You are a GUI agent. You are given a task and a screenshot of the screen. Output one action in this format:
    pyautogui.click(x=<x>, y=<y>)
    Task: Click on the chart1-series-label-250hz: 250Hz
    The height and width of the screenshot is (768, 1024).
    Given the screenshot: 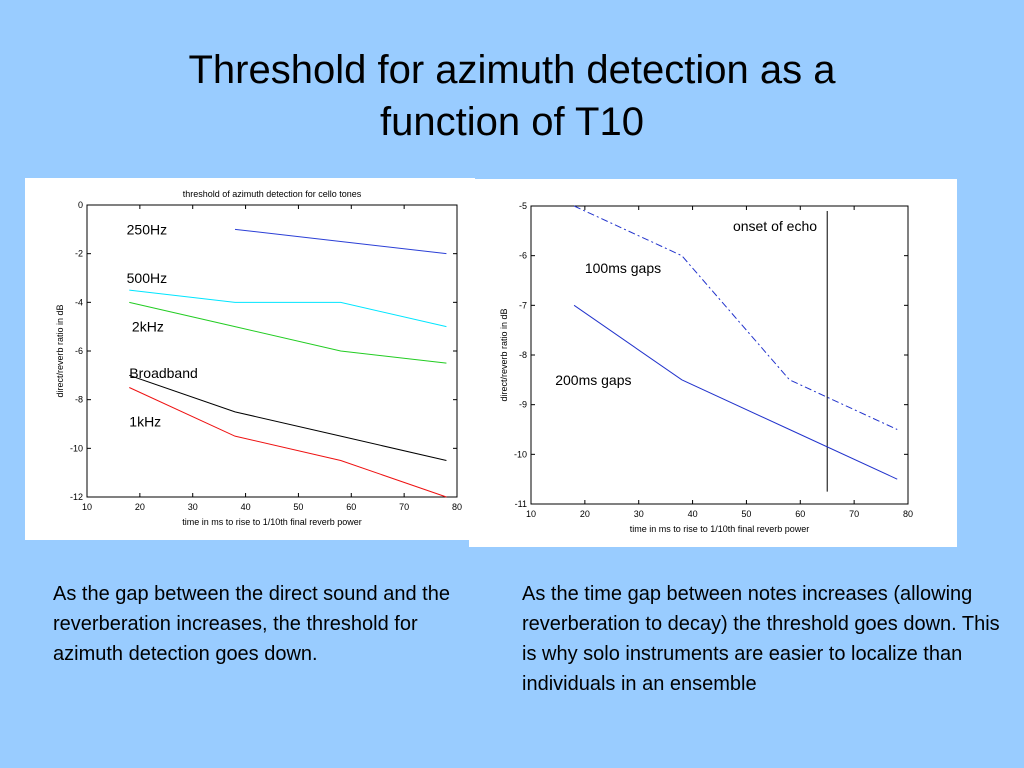 What is the action you would take?
    pyautogui.click(x=147, y=229)
    